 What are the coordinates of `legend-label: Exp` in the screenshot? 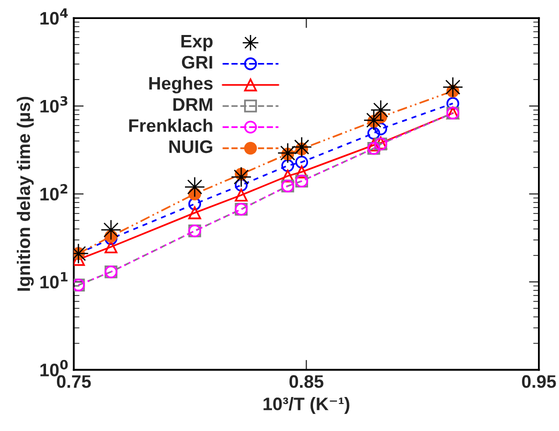 It's located at (197, 43).